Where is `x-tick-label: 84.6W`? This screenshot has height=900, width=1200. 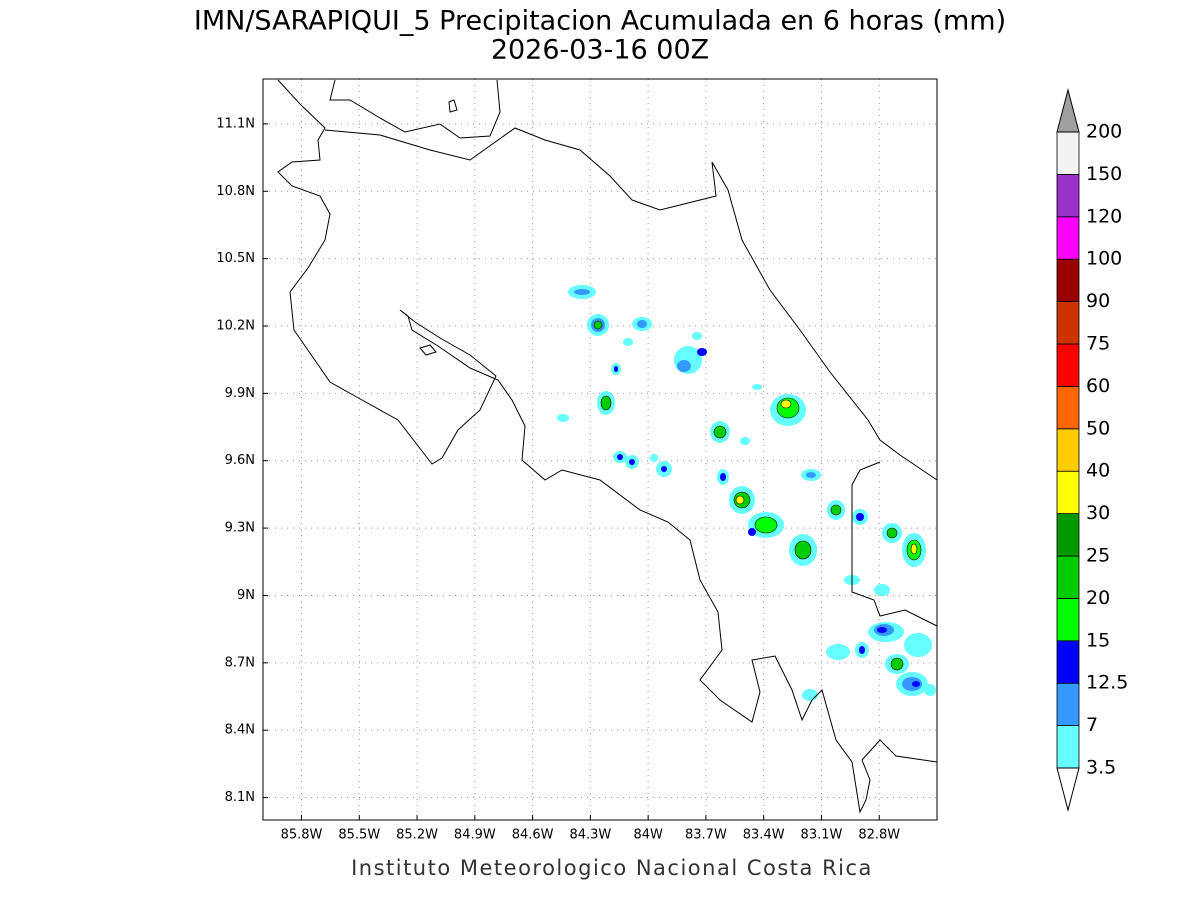
x-tick-label: 84.6W is located at coordinates (533, 835).